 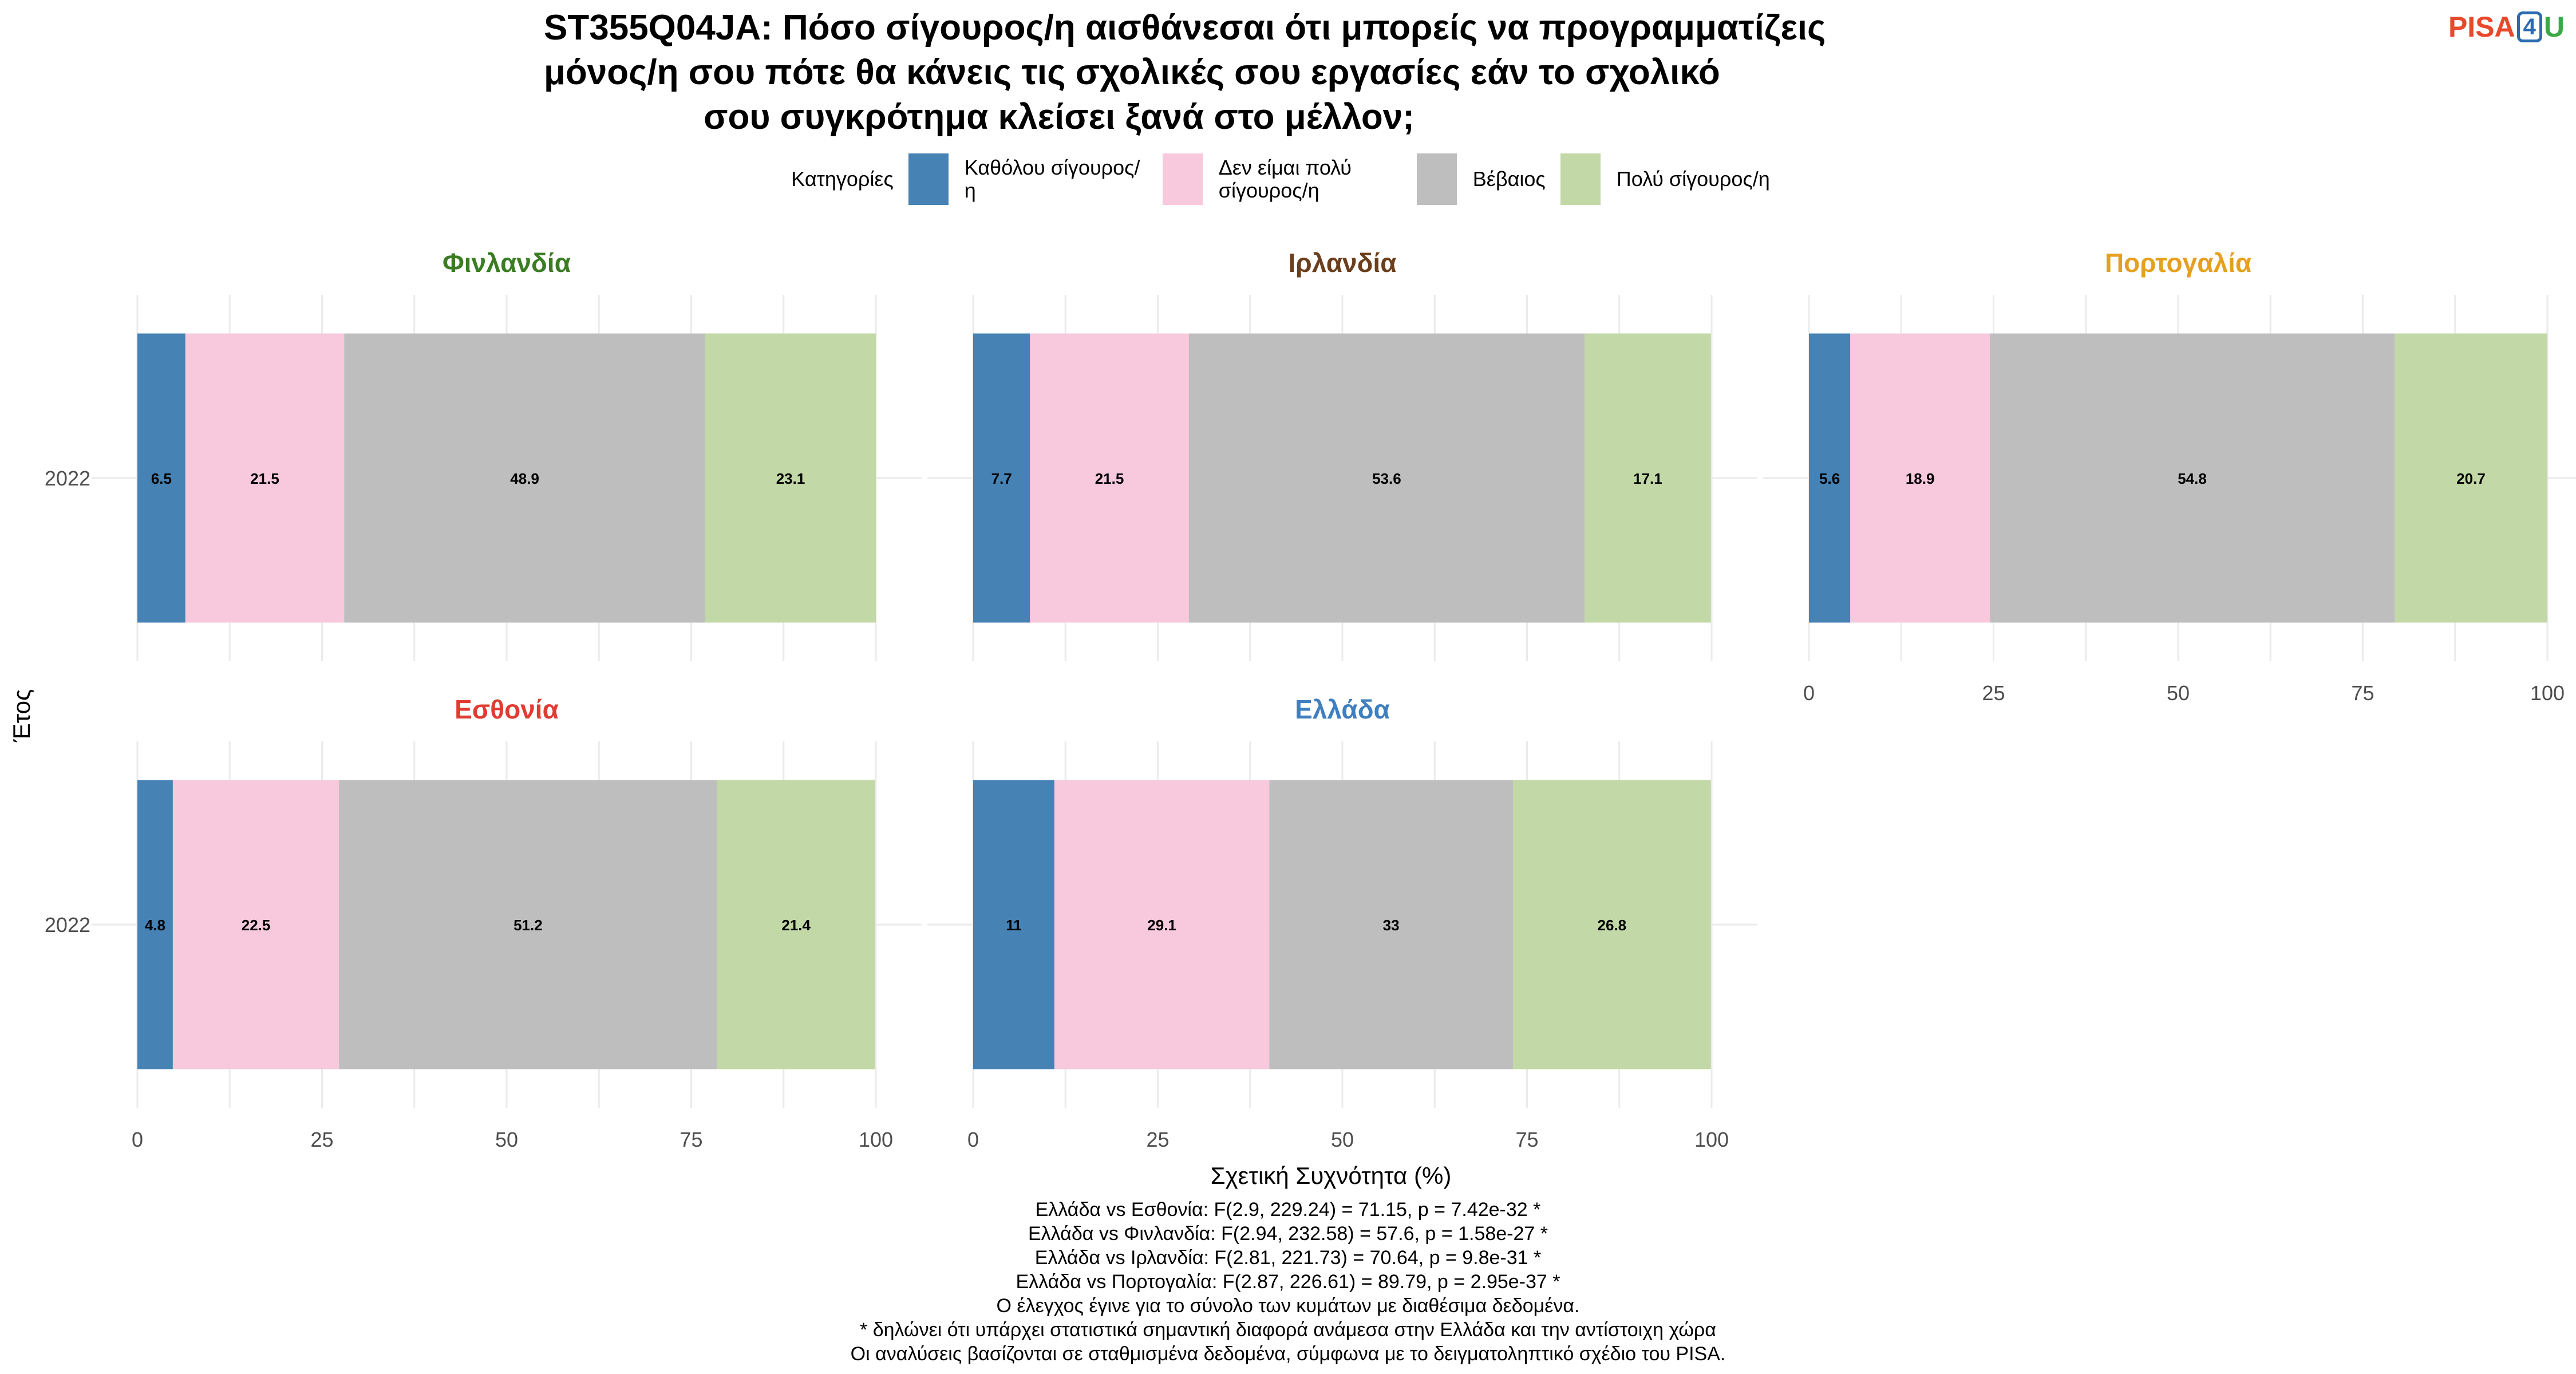 I want to click on legend-item: Δεν είμαι πολύ σίγουρος/η, so click(x=1282, y=179).